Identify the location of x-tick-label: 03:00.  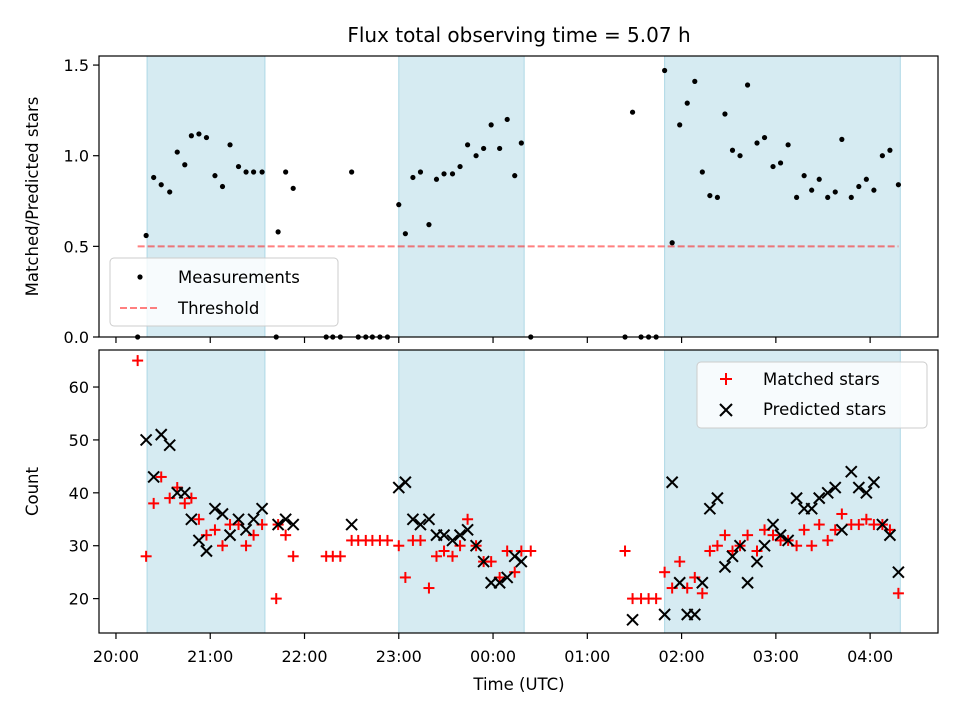
(776, 656).